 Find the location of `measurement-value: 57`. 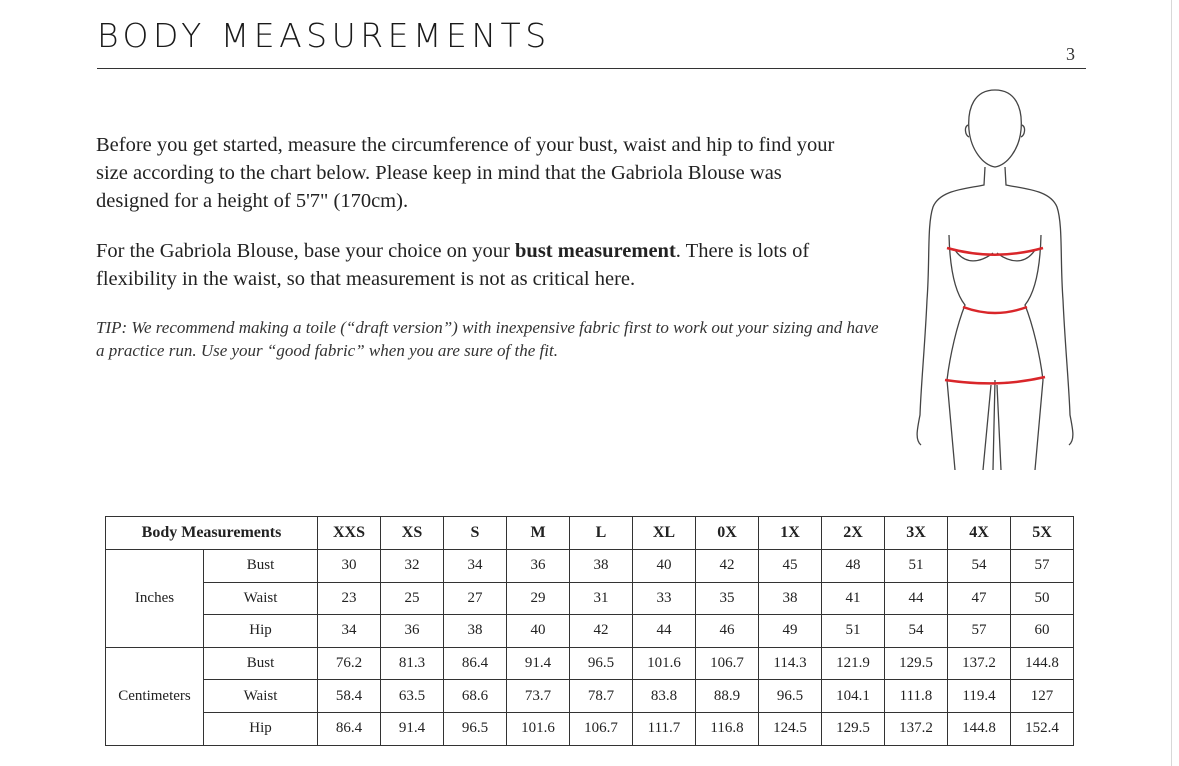

measurement-value: 57 is located at coordinates (979, 631).